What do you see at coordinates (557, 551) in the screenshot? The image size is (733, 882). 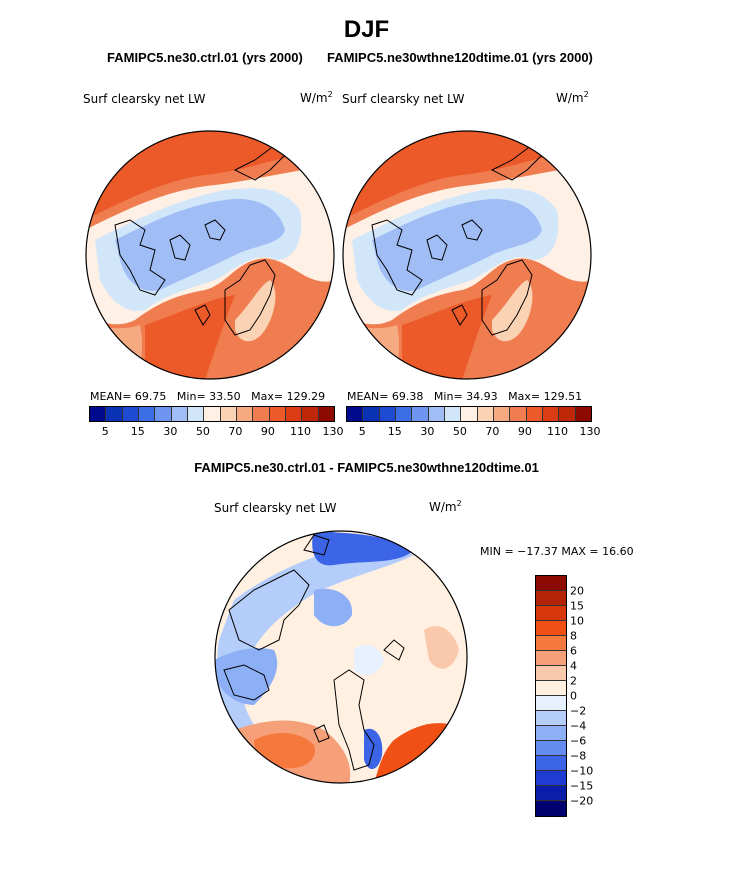 I see `diff-minmax: MIN = −17.37 MAX = 16.60` at bounding box center [557, 551].